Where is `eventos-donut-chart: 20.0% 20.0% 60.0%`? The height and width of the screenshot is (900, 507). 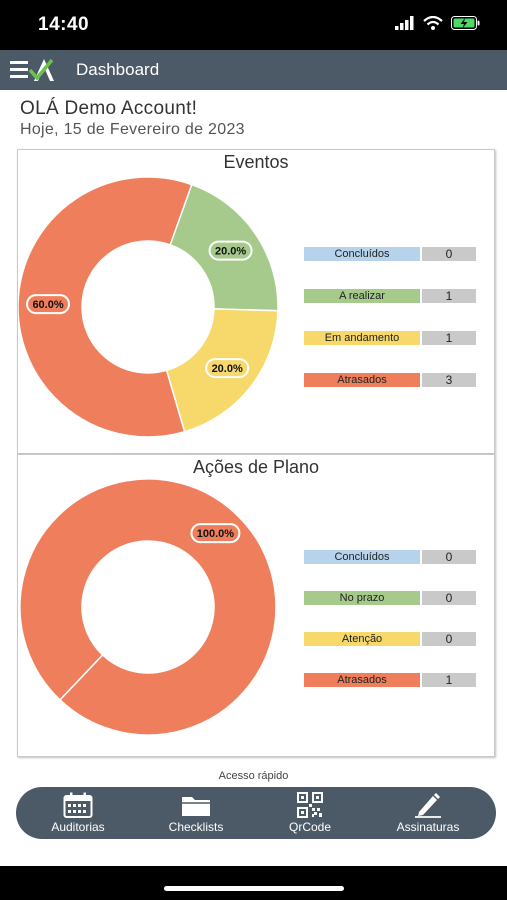 eventos-donut-chart: 20.0% 20.0% 60.0% is located at coordinates (148, 307).